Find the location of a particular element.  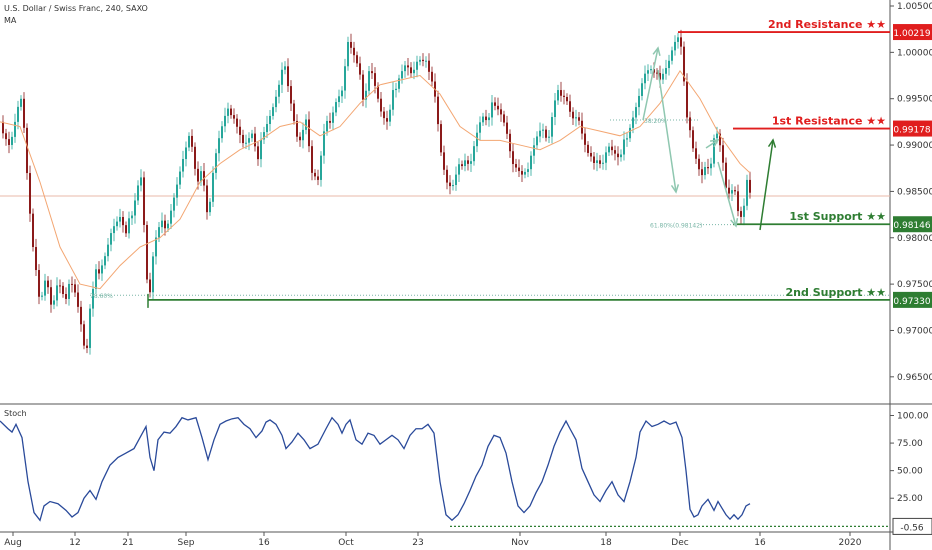

projection-arrow-up is located at coordinates (766, 185).